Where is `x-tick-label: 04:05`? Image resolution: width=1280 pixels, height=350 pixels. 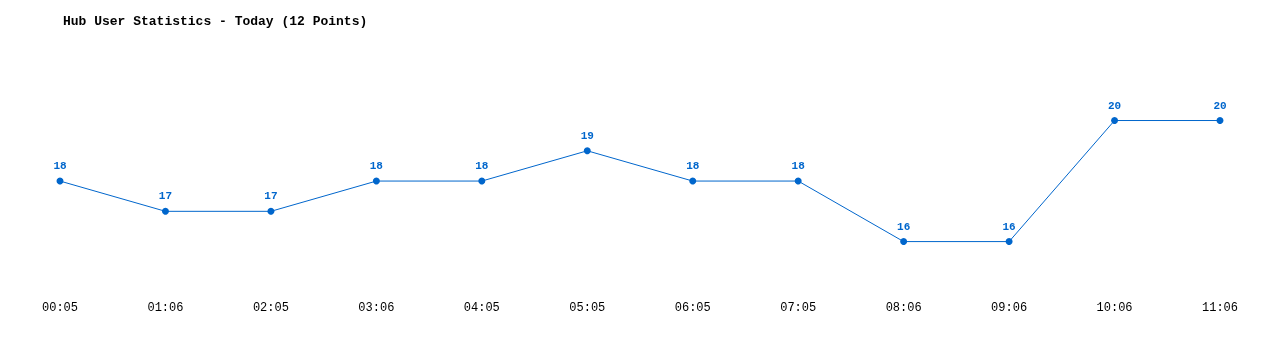 x-tick-label: 04:05 is located at coordinates (481, 308).